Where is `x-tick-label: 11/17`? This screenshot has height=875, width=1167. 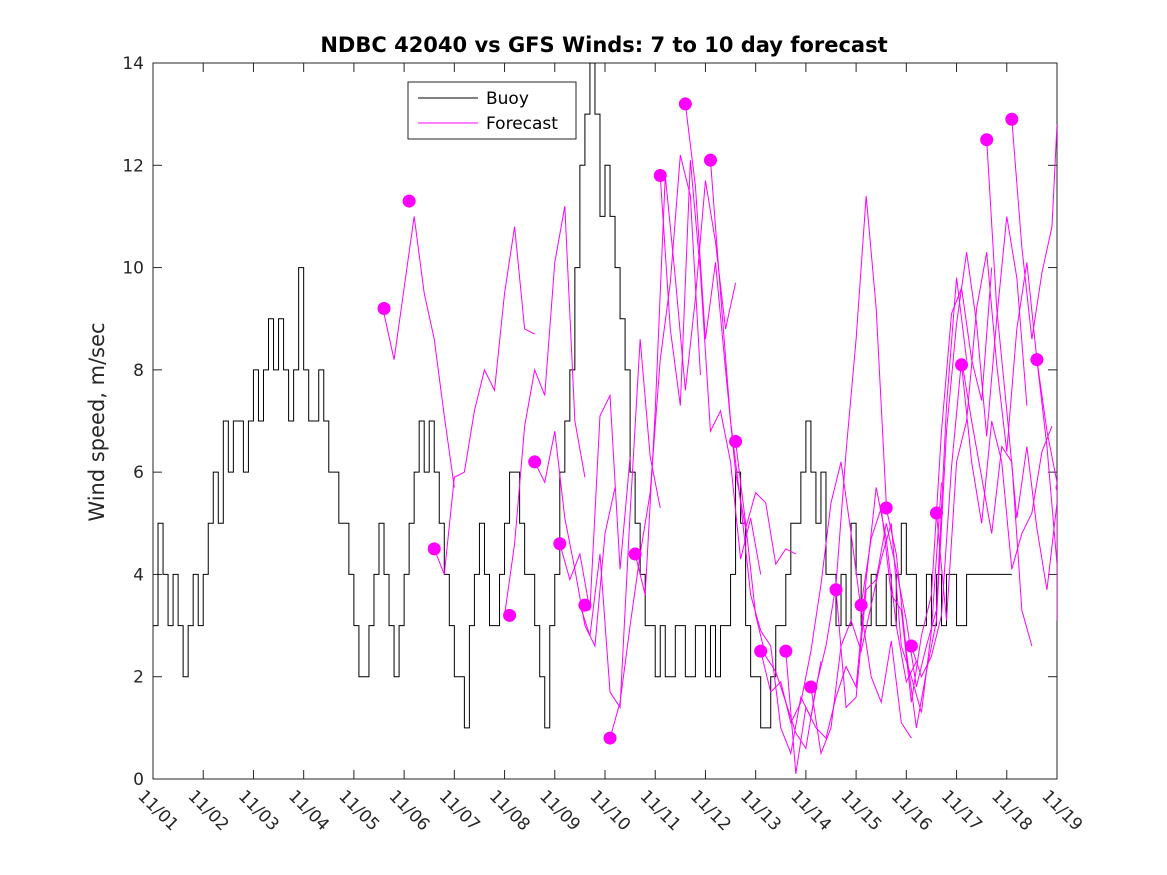 x-tick-label: 11/17 is located at coordinates (961, 810).